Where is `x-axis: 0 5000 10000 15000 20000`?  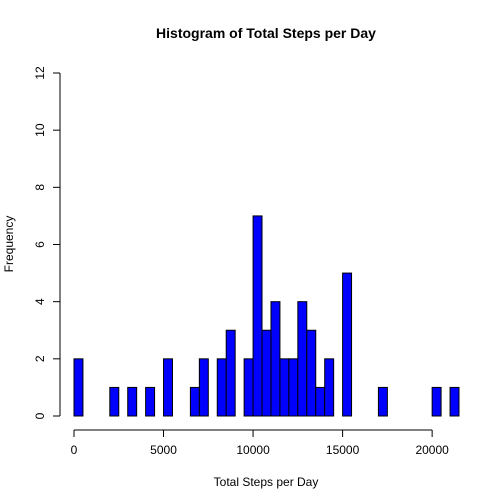
x-axis: 0 5000 10000 15000 20000 is located at coordinates (260, 443).